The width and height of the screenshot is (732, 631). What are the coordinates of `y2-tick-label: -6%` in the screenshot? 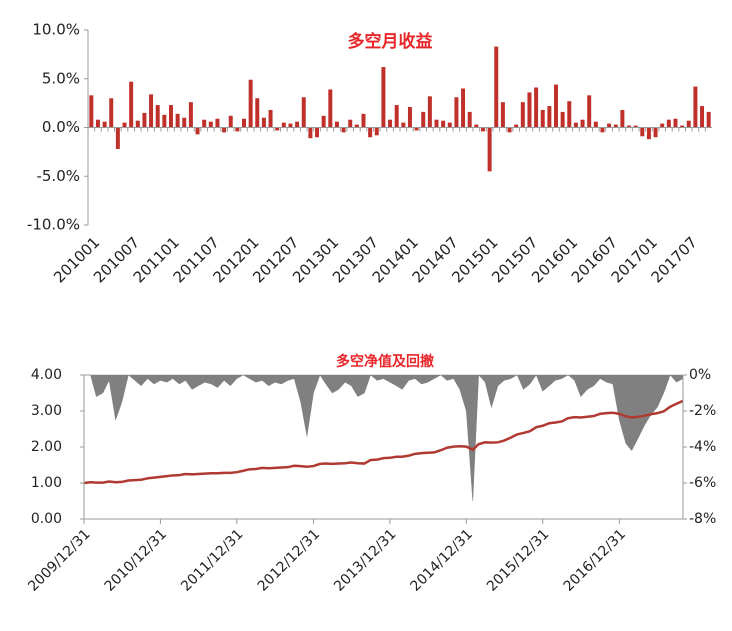 It's located at (702, 483).